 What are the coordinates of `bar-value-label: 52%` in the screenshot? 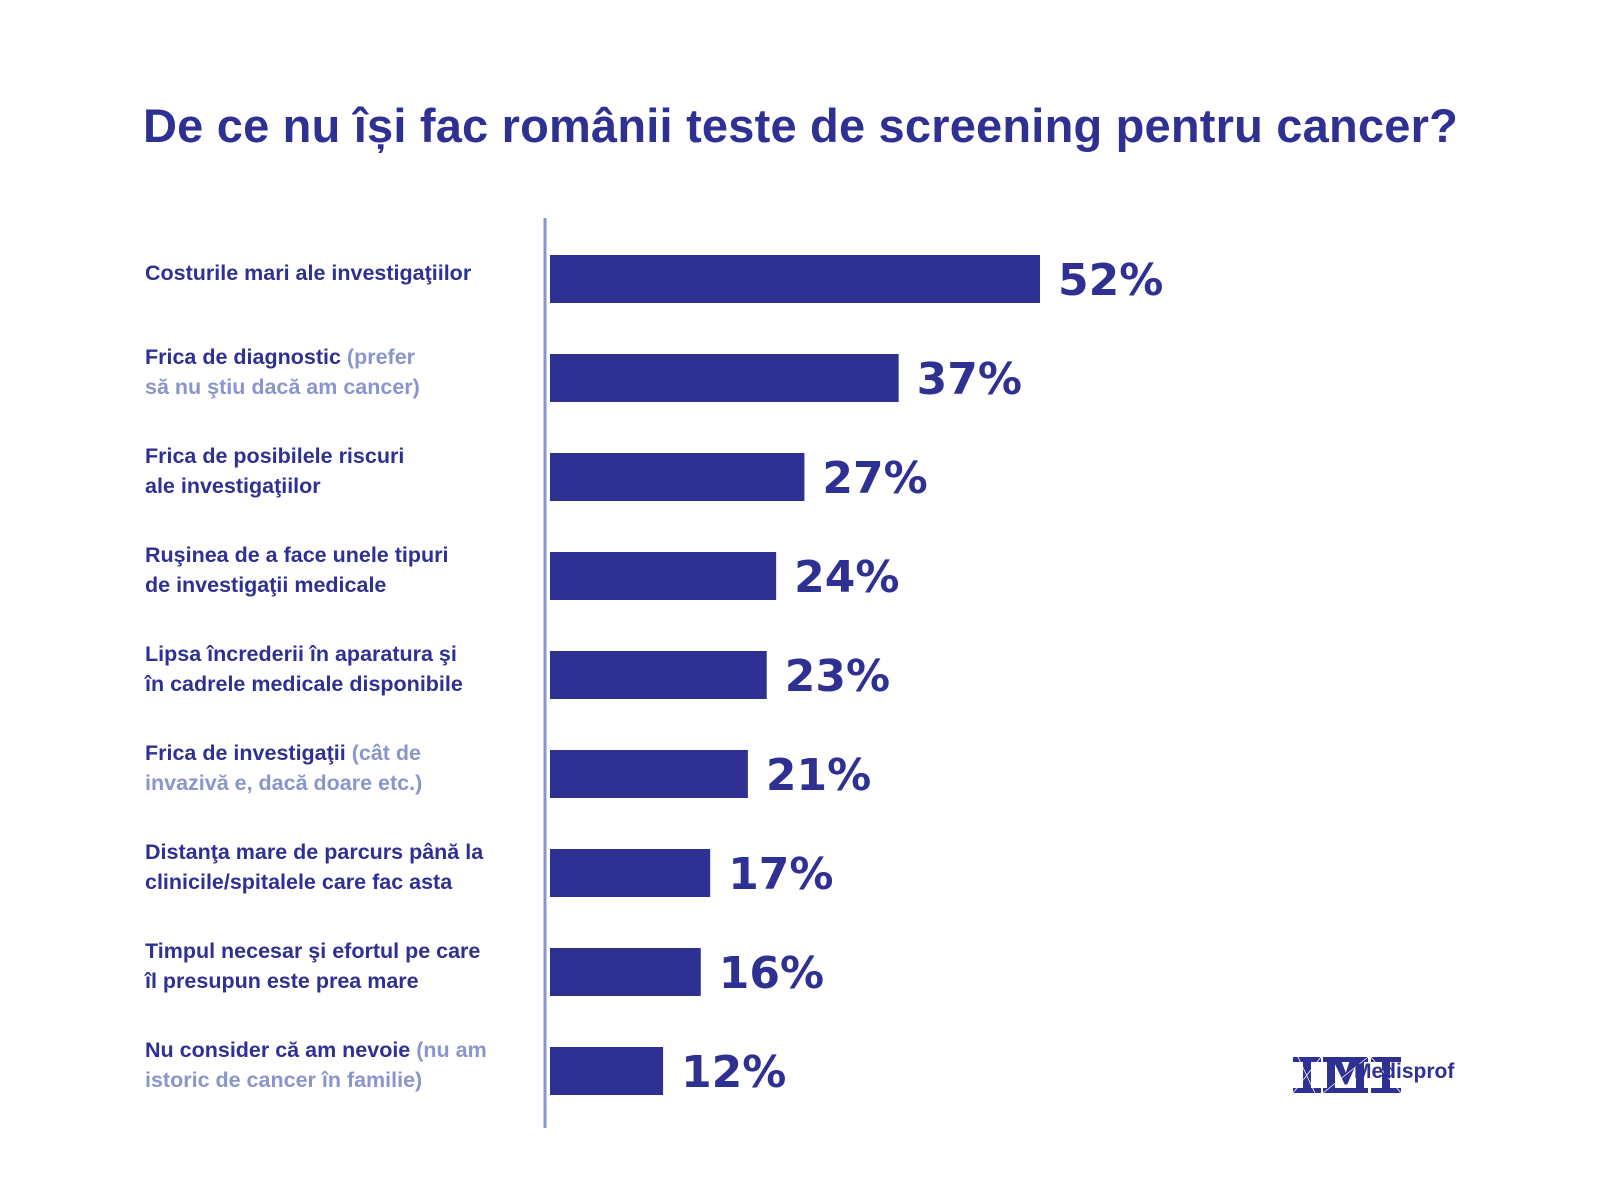 It's located at (1110, 280).